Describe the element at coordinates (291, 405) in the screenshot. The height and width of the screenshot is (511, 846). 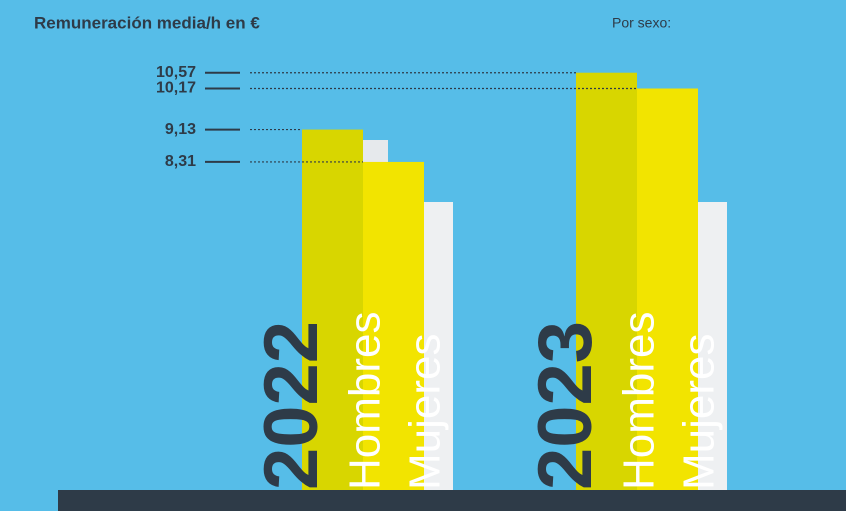
I see `category-label: 2022` at that location.